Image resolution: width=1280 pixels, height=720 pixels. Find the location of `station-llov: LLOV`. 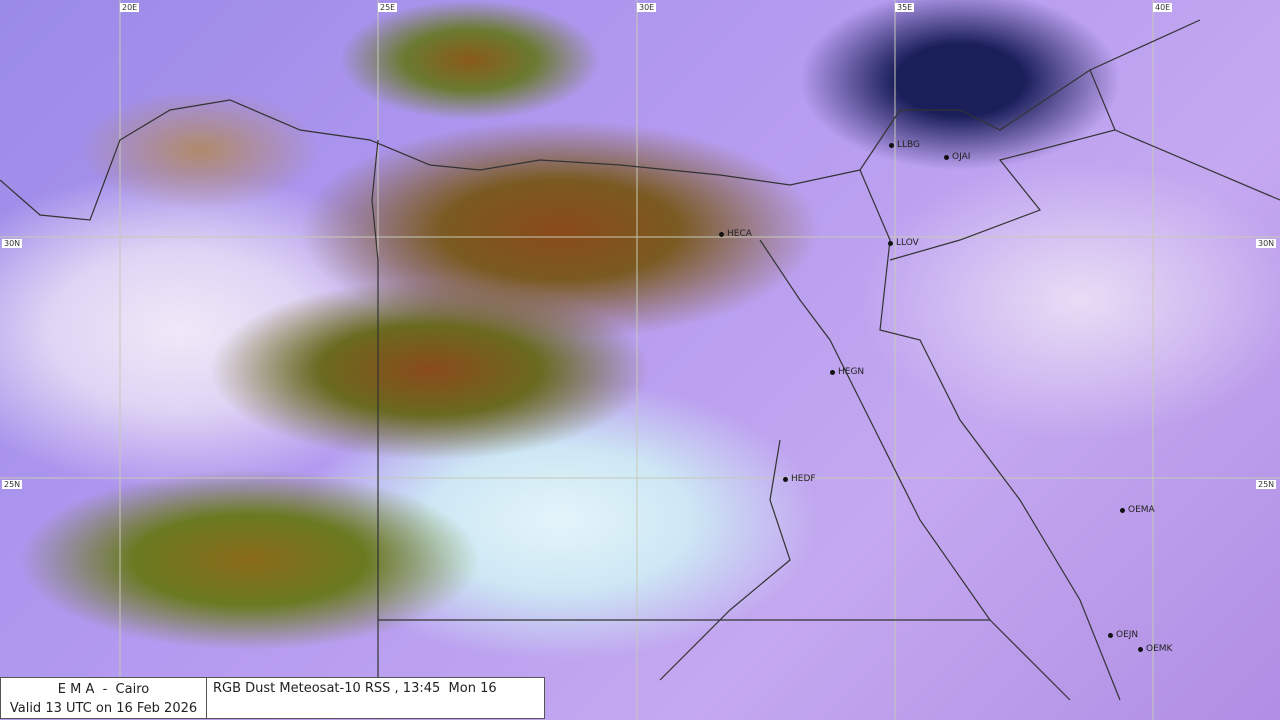

station-llov: LLOV is located at coordinates (903, 243).